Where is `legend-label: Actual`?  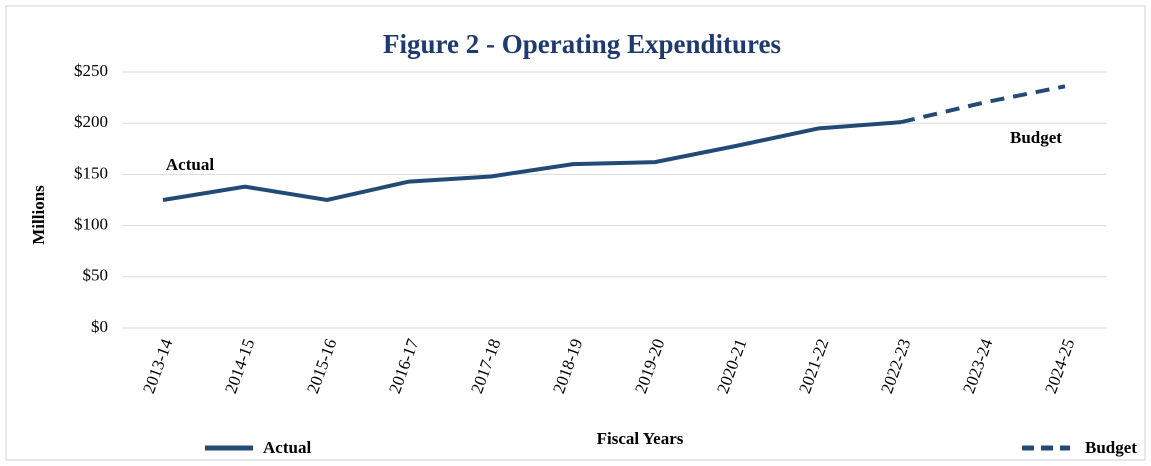 legend-label: Actual is located at coordinates (287, 447).